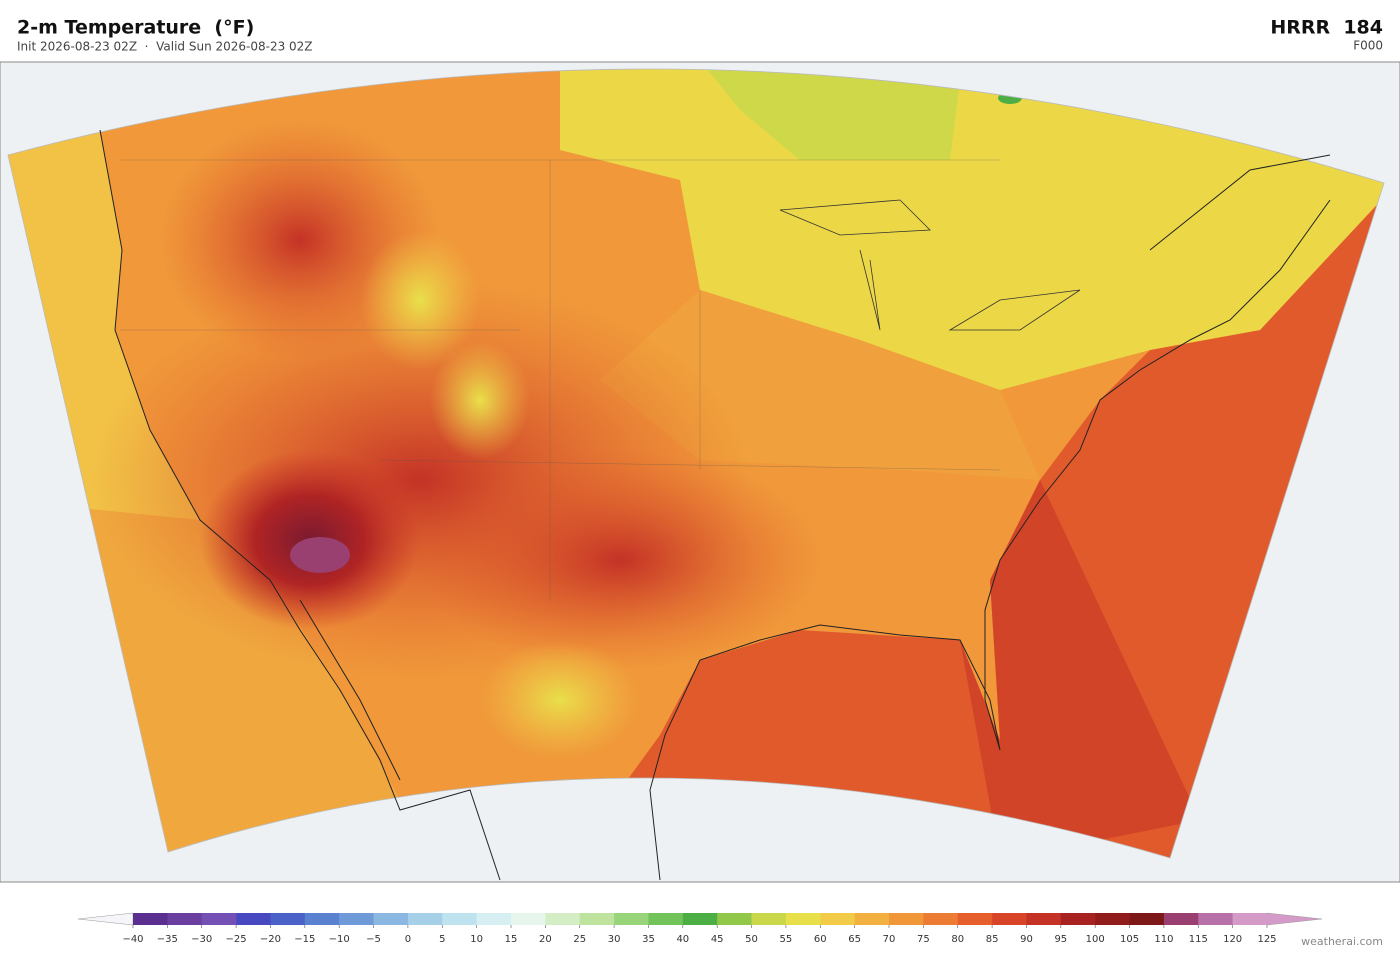 The height and width of the screenshot is (956, 1400). Describe the element at coordinates (579, 939) in the screenshot. I see `colorbar-tick-label: 25` at that location.